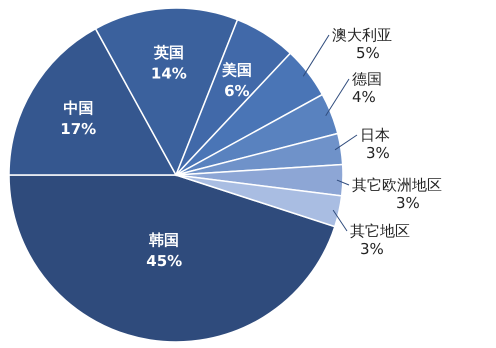  Describe the element at coordinates (375, 135) in the screenshot. I see `slice-label: 日本` at that location.